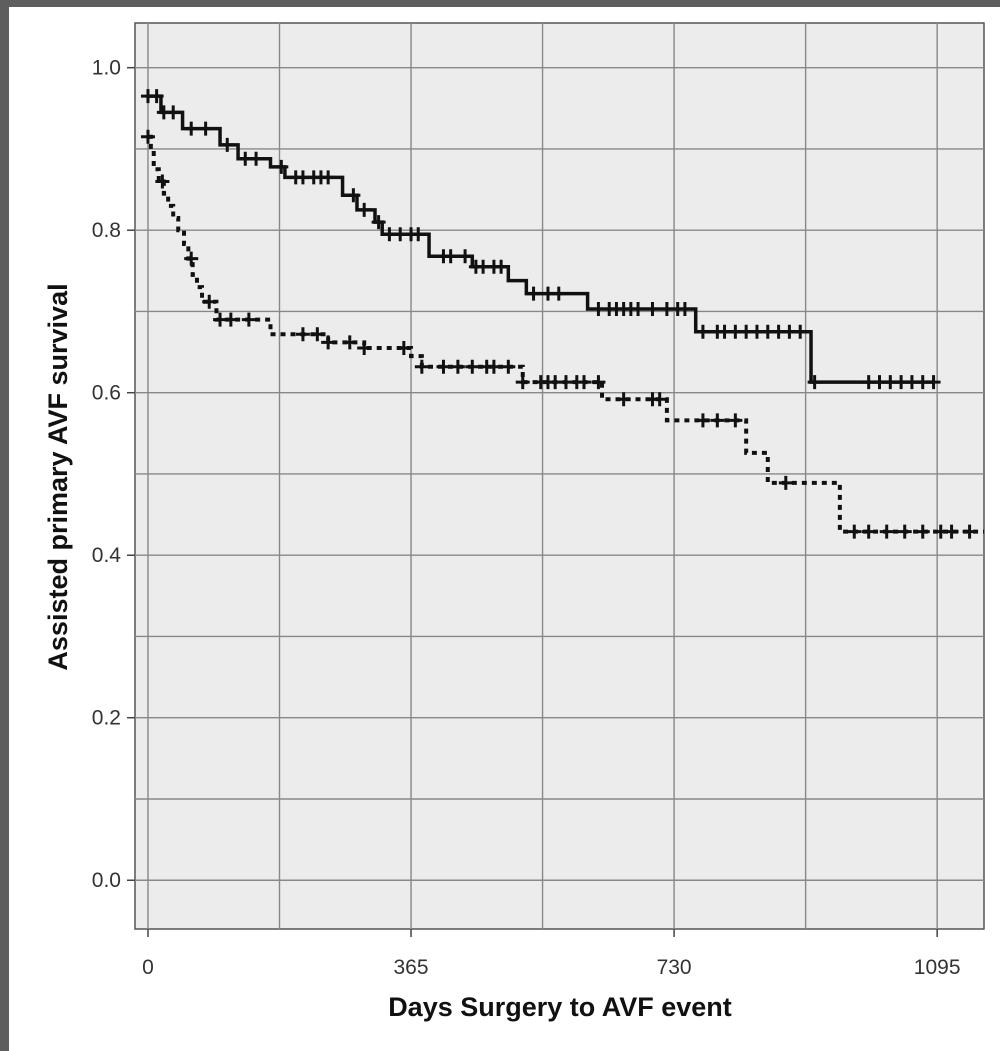  I want to click on x-tick-label: 365, so click(411, 967).